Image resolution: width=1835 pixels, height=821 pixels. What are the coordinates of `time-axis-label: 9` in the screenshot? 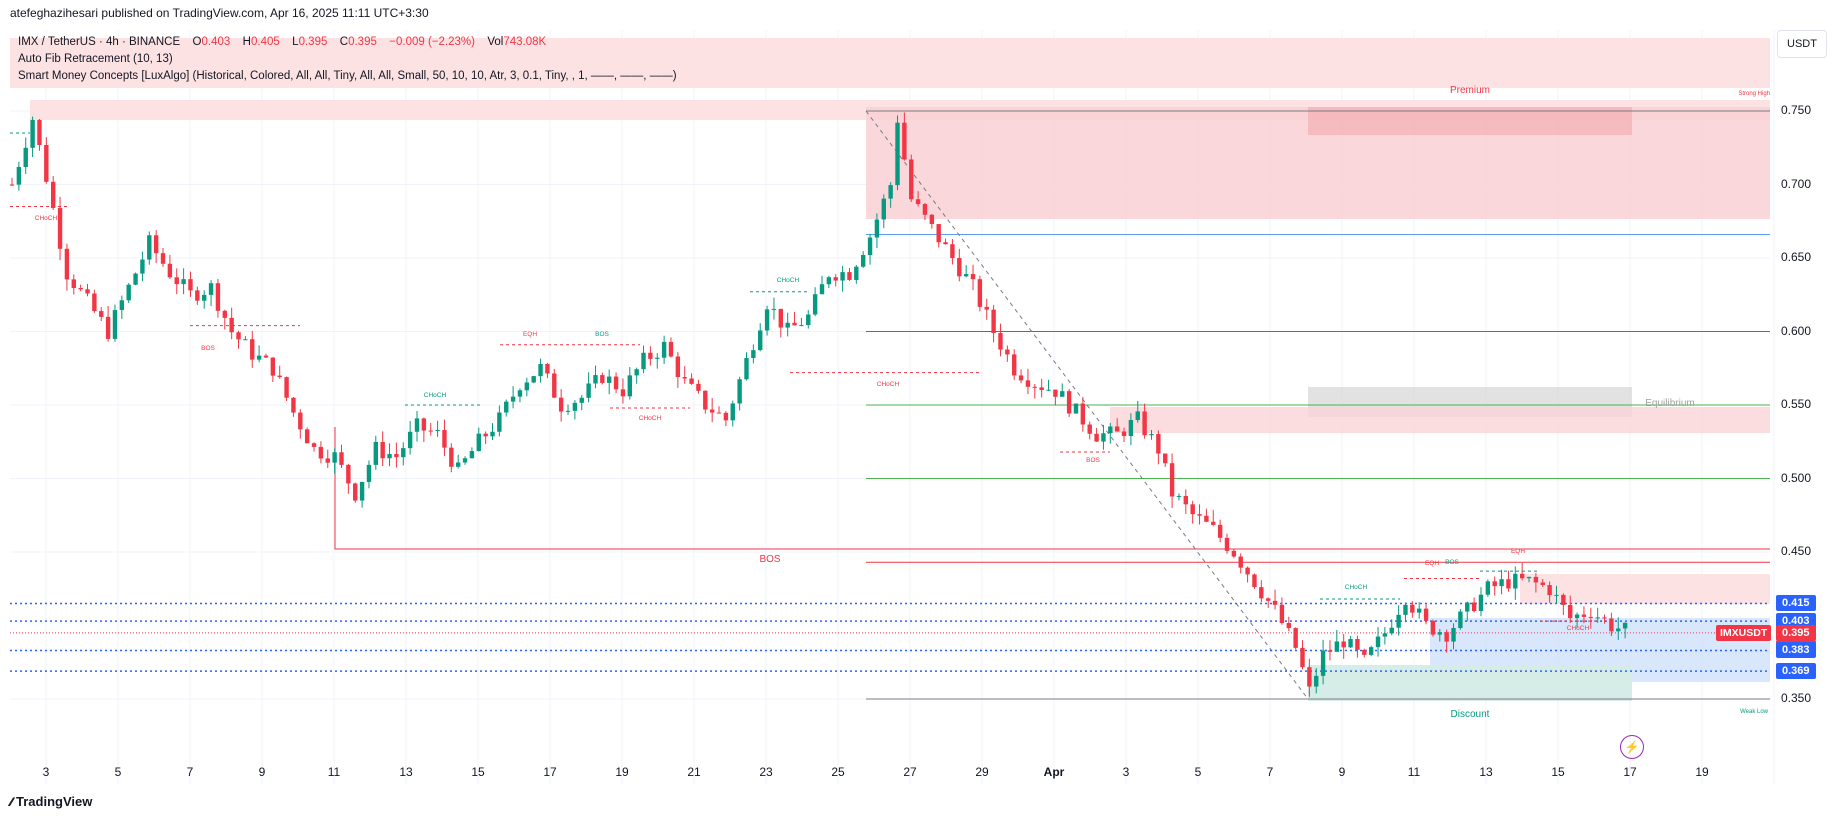 It's located at (262, 772).